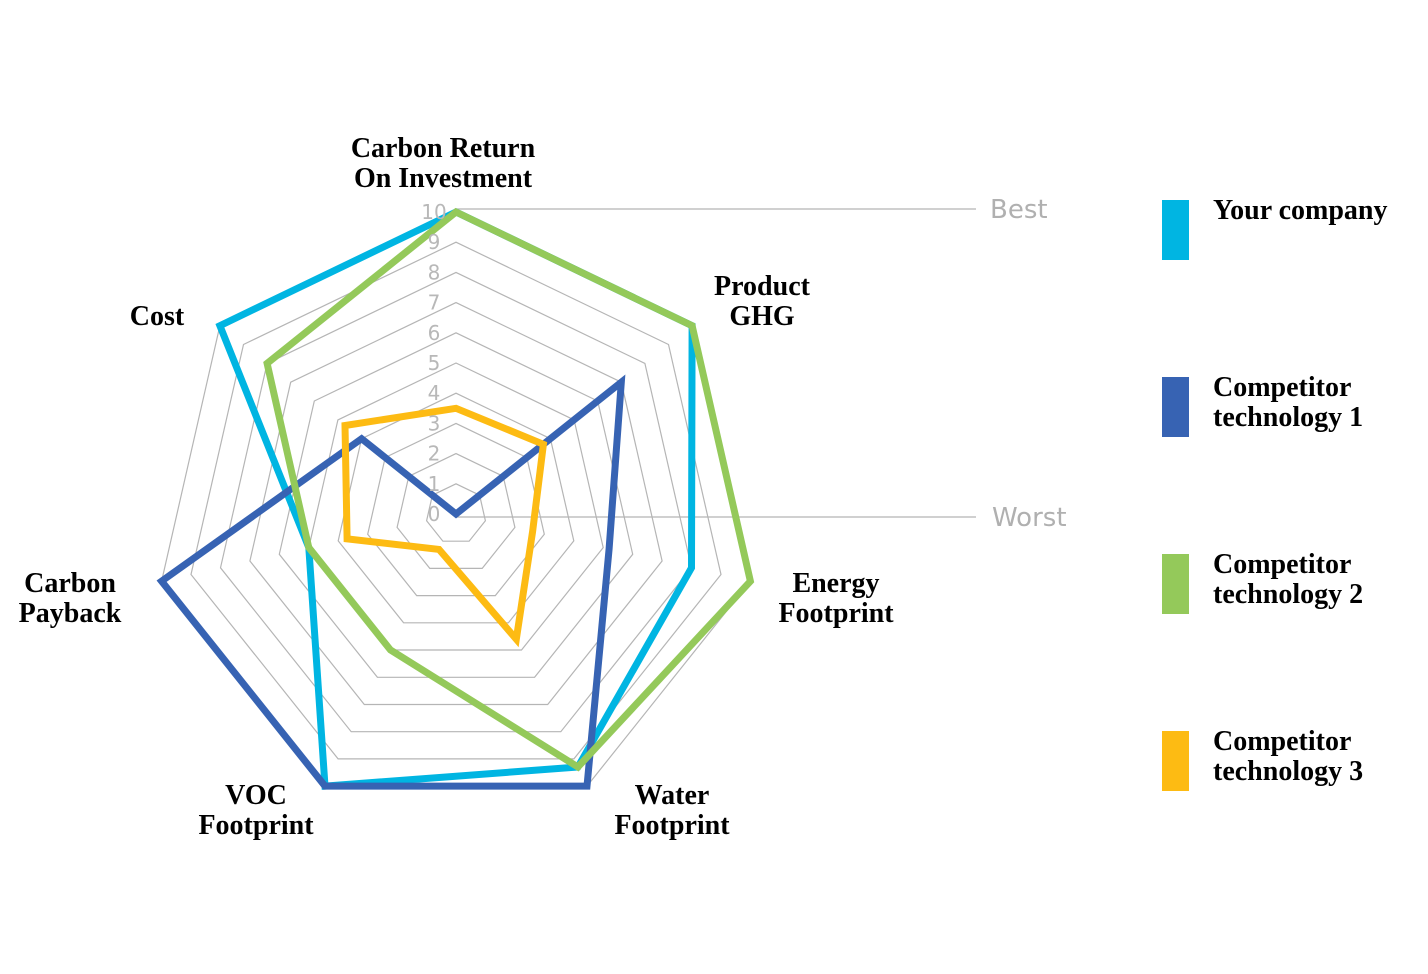 This screenshot has width=1428, height=974. Describe the element at coordinates (434, 303) in the screenshot. I see `tick-label: 7` at that location.